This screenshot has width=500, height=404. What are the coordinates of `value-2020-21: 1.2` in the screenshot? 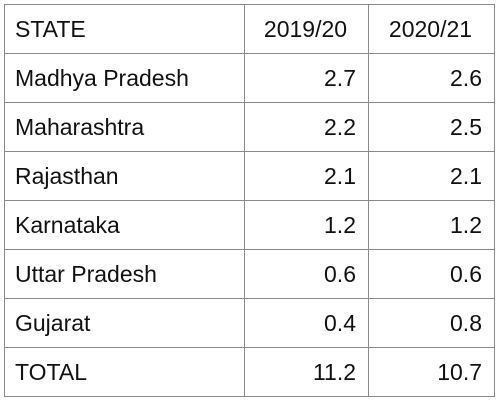 It's located at (431, 225).